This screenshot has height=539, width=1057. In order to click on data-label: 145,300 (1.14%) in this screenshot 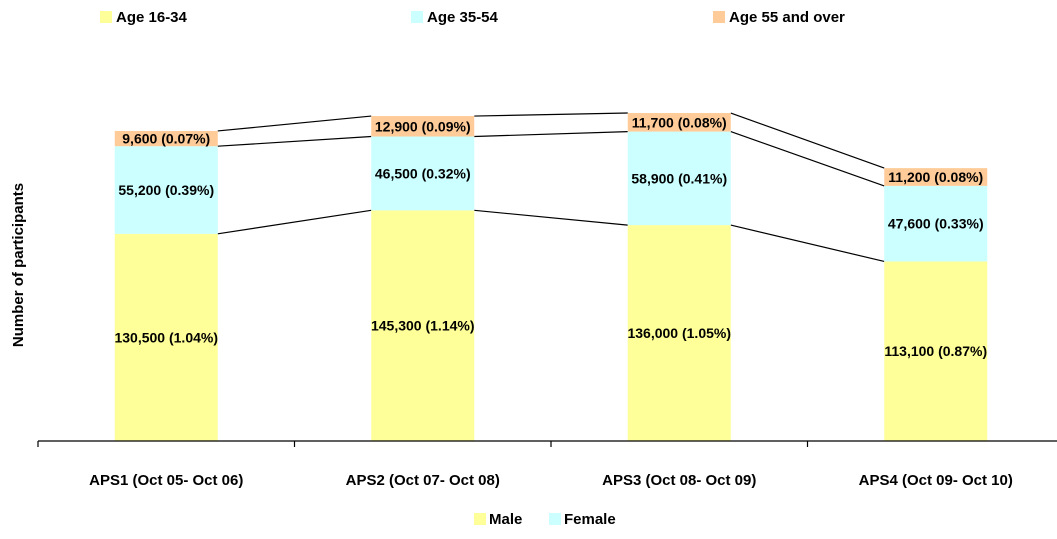, I will do `click(423, 326)`.